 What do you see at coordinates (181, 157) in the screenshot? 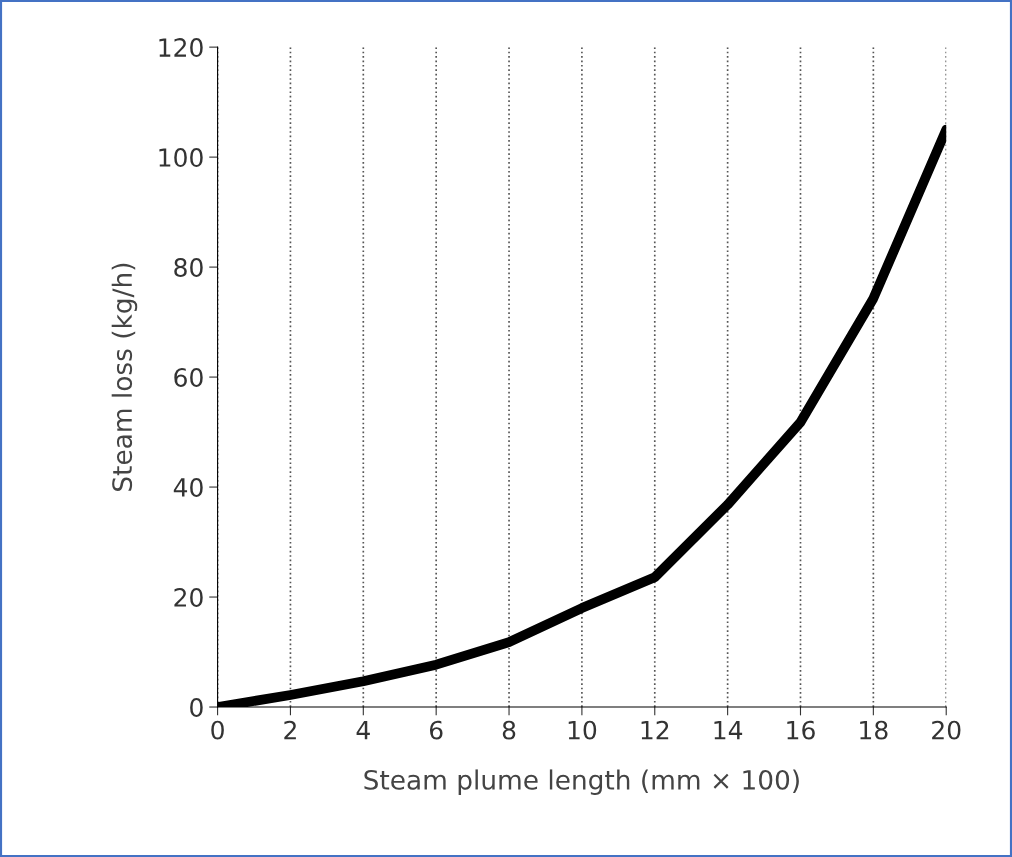
I see `y-tick-label: 100` at bounding box center [181, 157].